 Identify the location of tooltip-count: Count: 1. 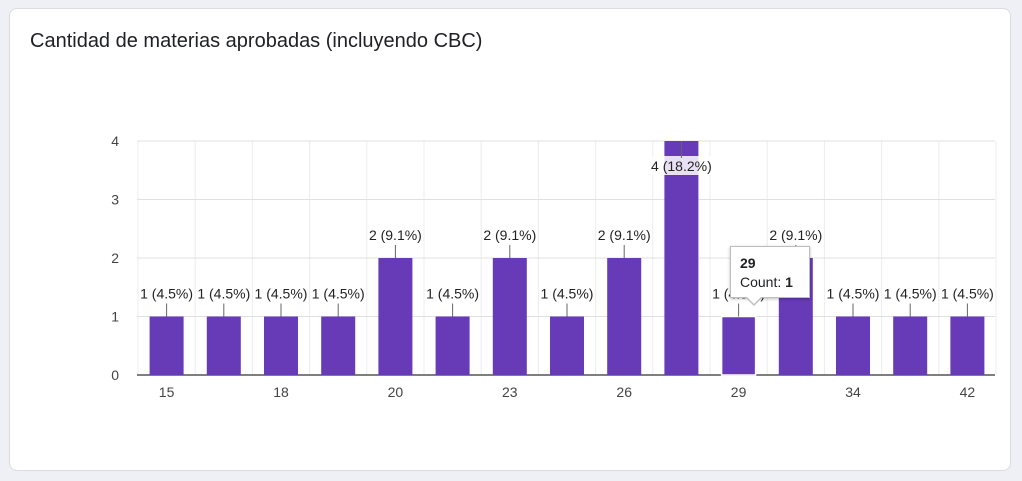
(774, 282).